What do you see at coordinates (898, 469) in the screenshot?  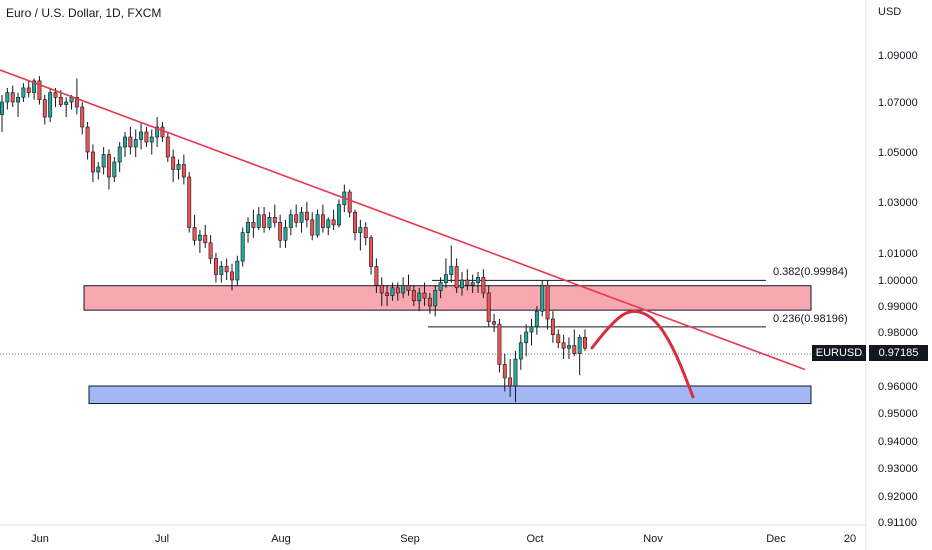 I see `y-tick-label: 0.93000` at bounding box center [898, 469].